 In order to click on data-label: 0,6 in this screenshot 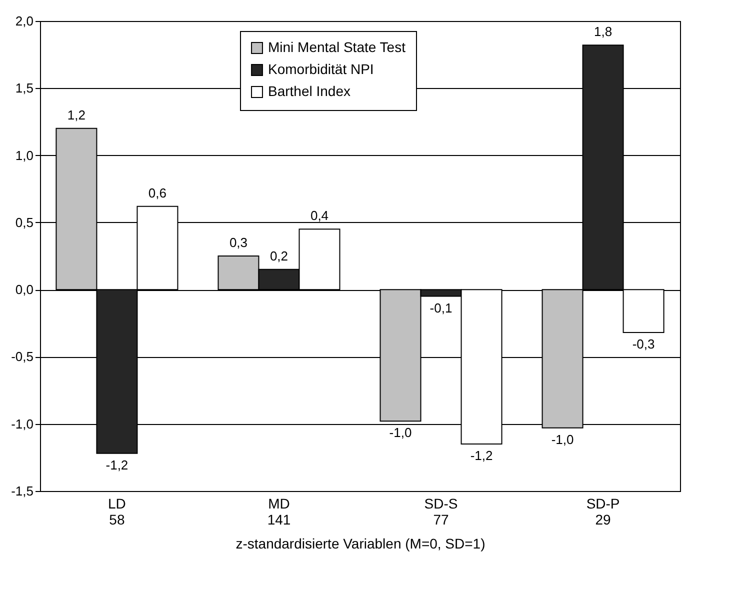, I will do `click(157, 192)`.